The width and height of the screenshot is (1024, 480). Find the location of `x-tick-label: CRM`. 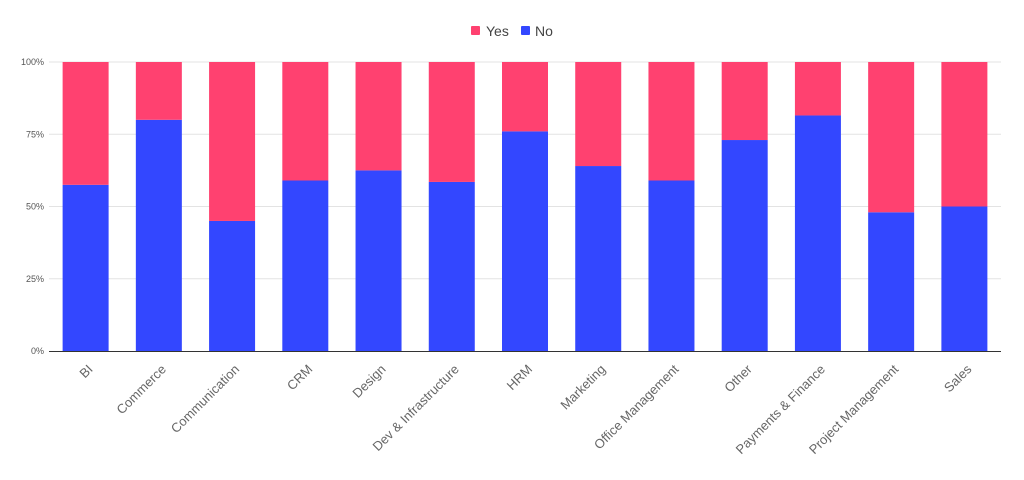

x-tick-label: CRM is located at coordinates (300, 378).